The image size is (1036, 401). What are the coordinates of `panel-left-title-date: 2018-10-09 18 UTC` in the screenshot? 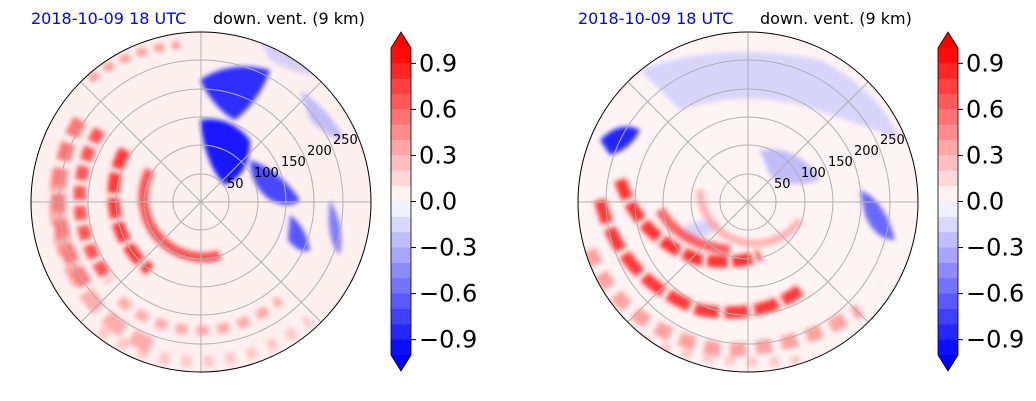 It's located at (108, 18).